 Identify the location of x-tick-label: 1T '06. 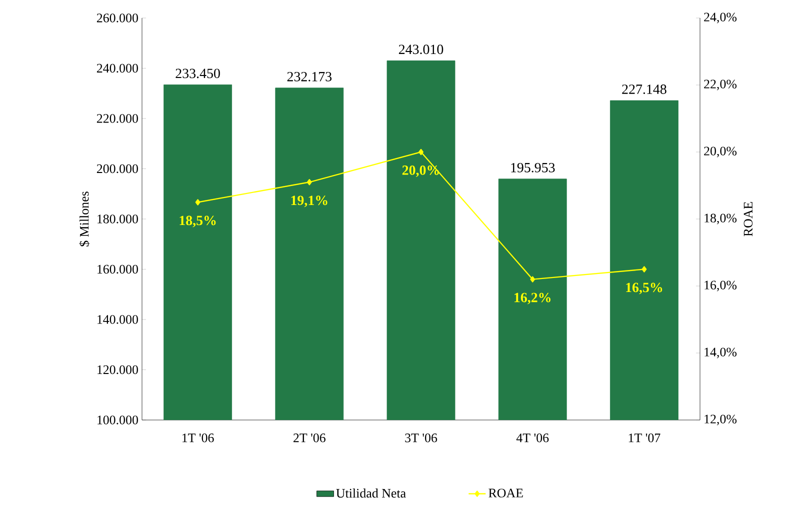
(198, 438).